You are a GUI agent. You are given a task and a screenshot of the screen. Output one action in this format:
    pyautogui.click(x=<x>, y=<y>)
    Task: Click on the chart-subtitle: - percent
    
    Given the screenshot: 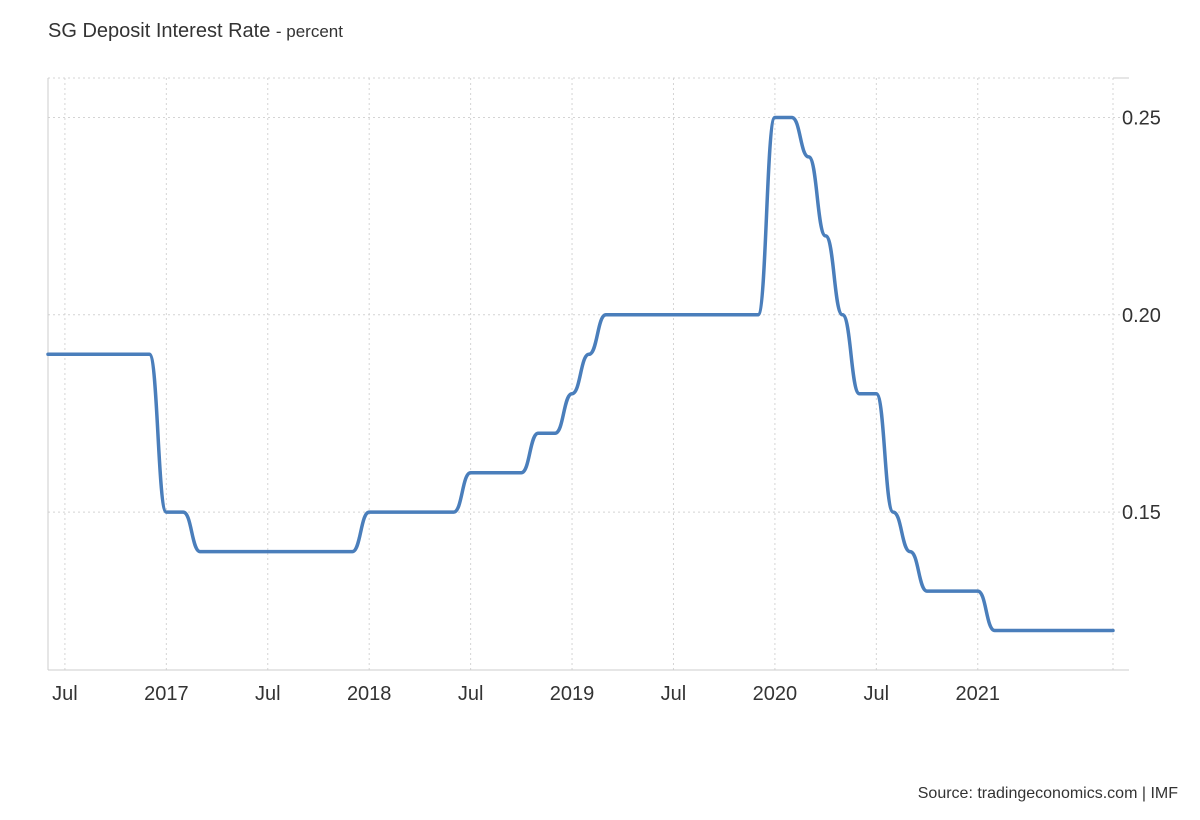 What is the action you would take?
    pyautogui.click(x=309, y=31)
    